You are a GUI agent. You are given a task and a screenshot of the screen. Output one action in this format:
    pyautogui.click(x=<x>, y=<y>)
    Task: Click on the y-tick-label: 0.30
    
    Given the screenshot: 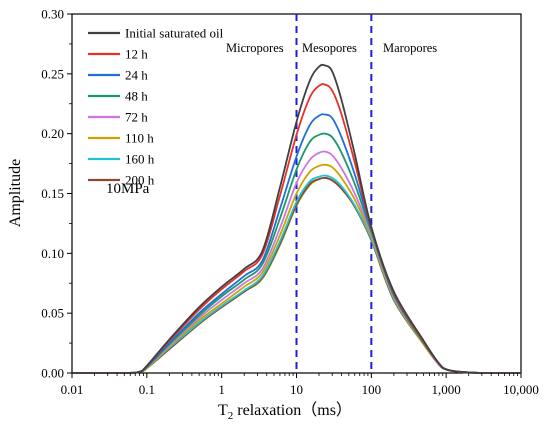 What is the action you would take?
    pyautogui.click(x=52, y=14)
    